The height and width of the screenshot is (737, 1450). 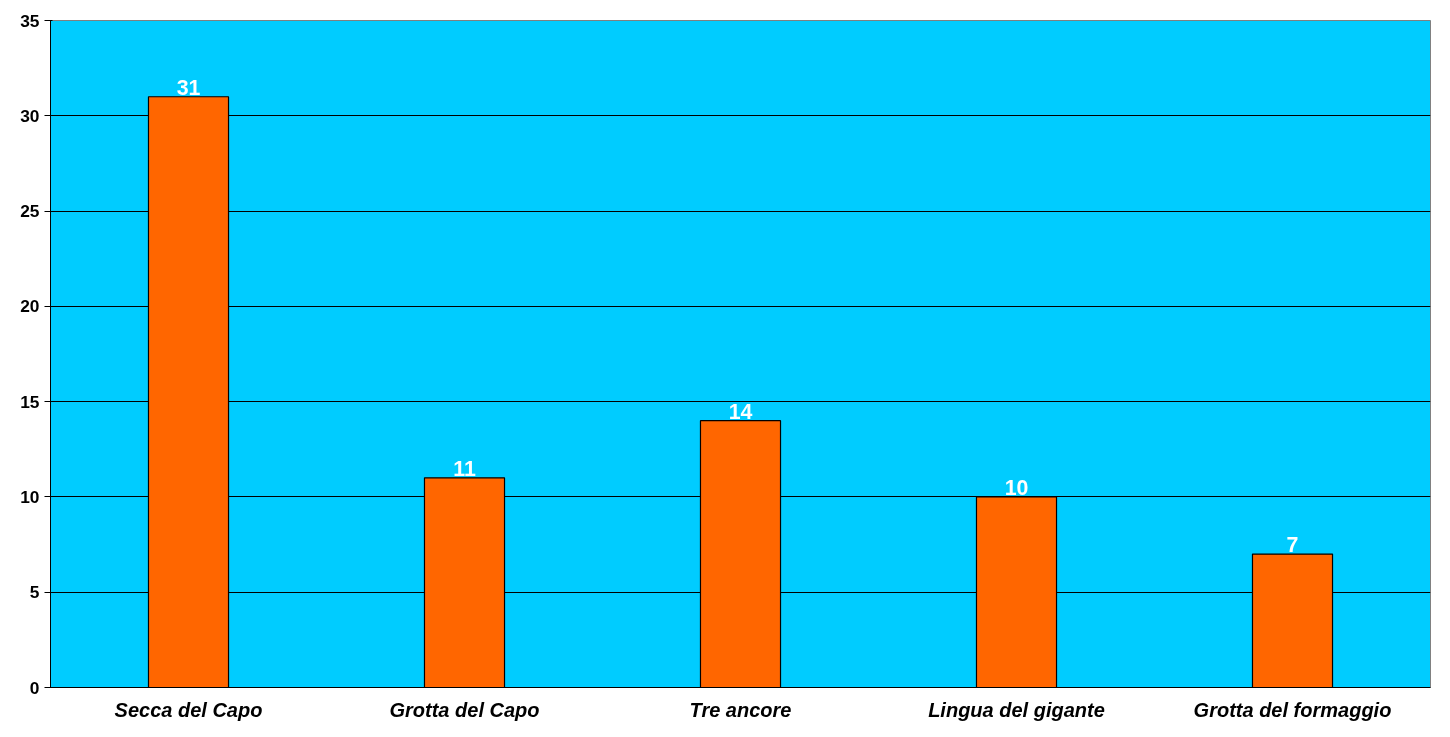 I want to click on x-tick-label: Grotta del formaggio, so click(x=1292, y=709).